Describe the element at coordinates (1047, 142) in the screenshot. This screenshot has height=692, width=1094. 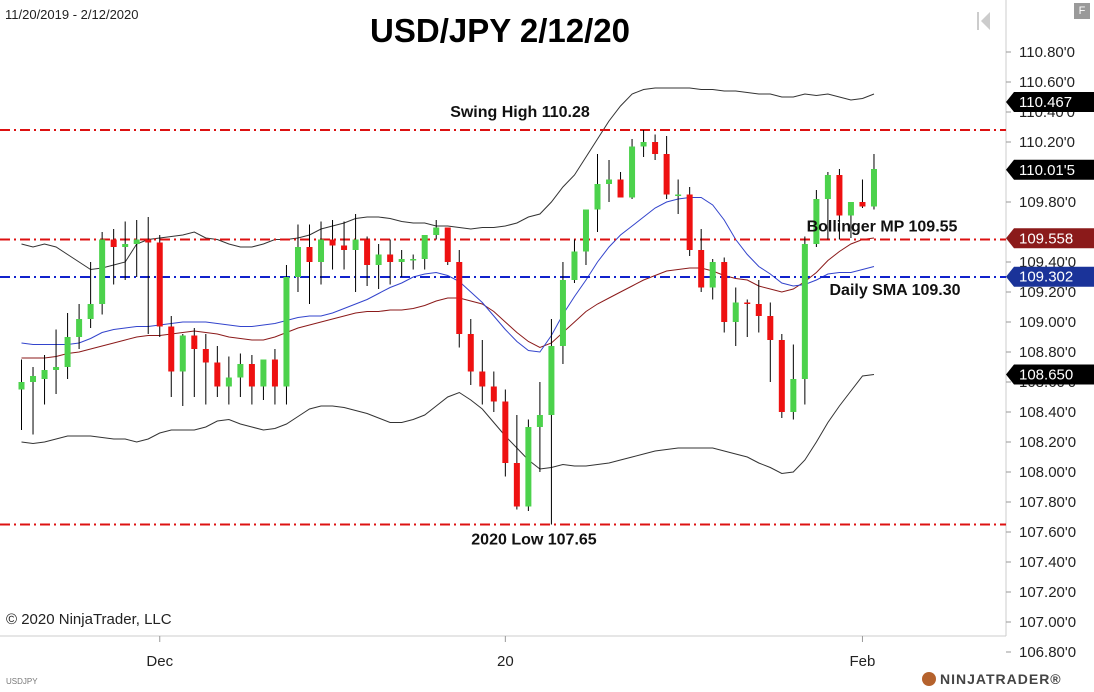
I see `y-tick-label: 110.20'0` at that location.